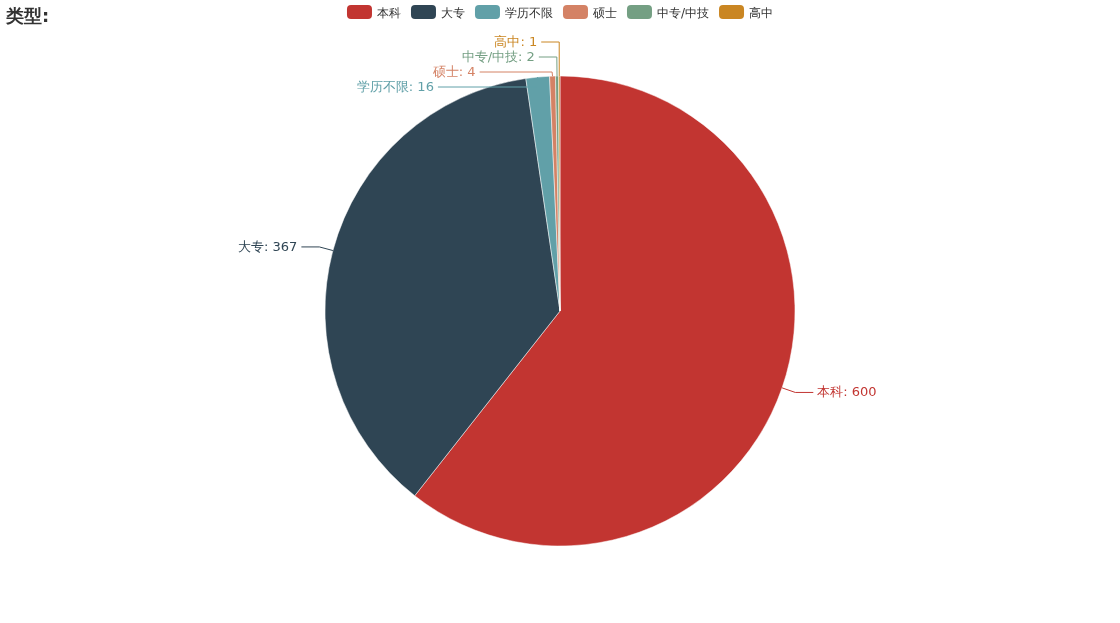  Describe the element at coordinates (454, 71) in the screenshot. I see `value-label: 硕士: 4` at that location.